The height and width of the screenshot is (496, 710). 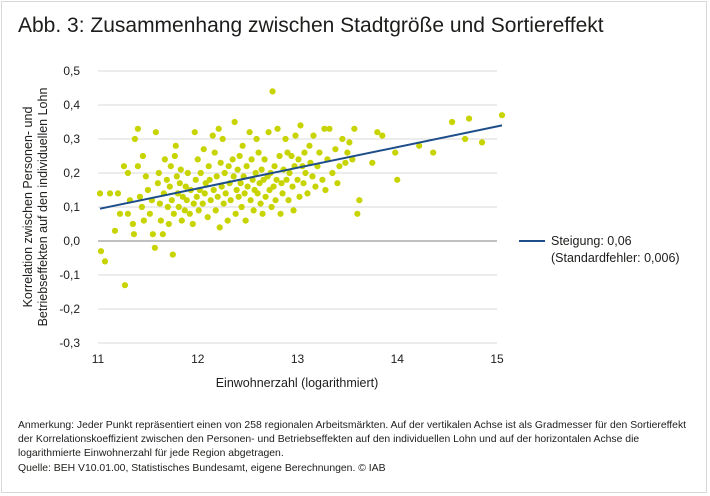 I want to click on x-tick-label: 11, so click(x=98, y=359).